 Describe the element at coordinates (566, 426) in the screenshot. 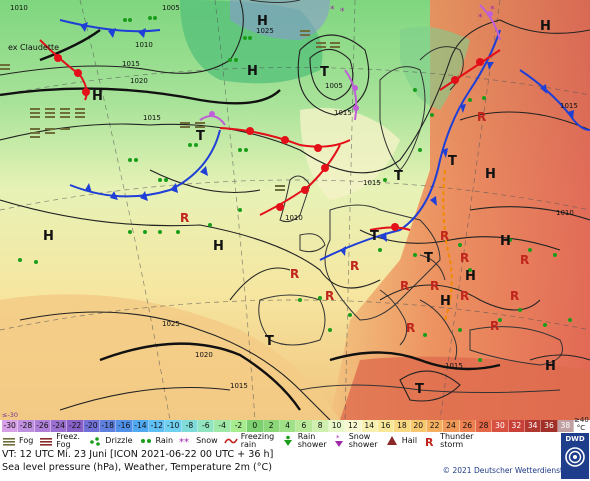

I see `scale-cell: 38` at that location.